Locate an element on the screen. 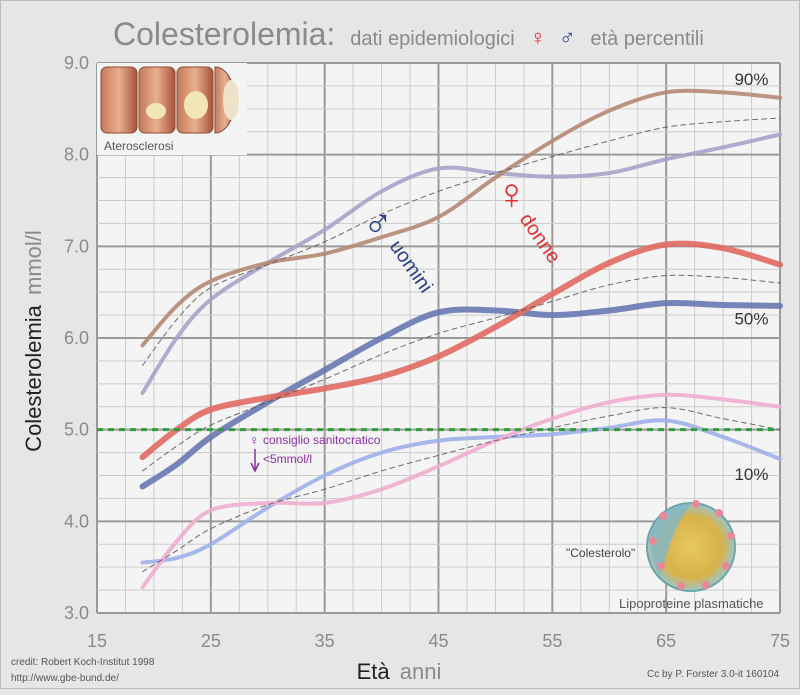  y-tick-label: 8.0 is located at coordinates (76, 155).